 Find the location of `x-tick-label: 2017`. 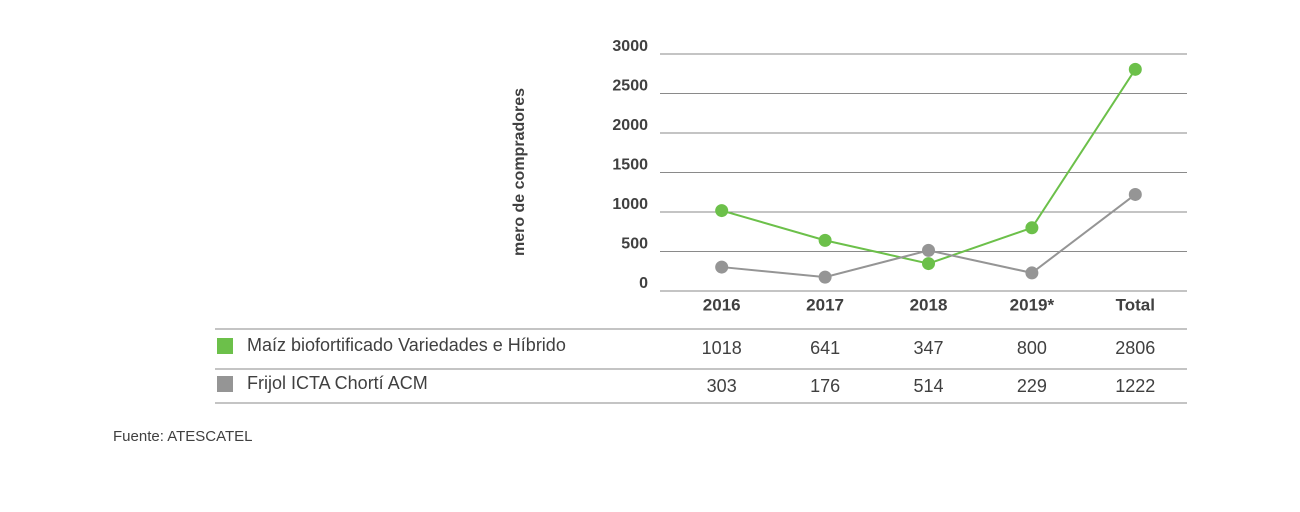

x-tick-label: 2017 is located at coordinates (825, 304).